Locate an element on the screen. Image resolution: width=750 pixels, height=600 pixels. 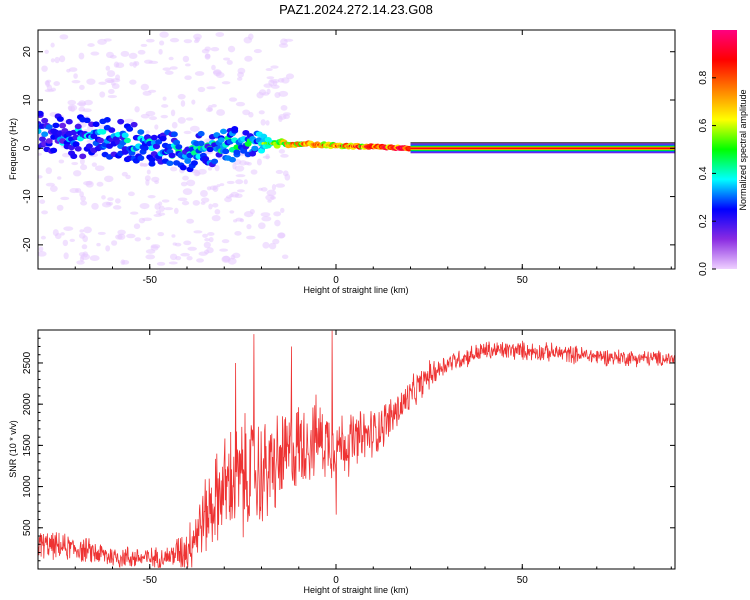
snr-x-tick-label: -50 is located at coordinates (150, 580).